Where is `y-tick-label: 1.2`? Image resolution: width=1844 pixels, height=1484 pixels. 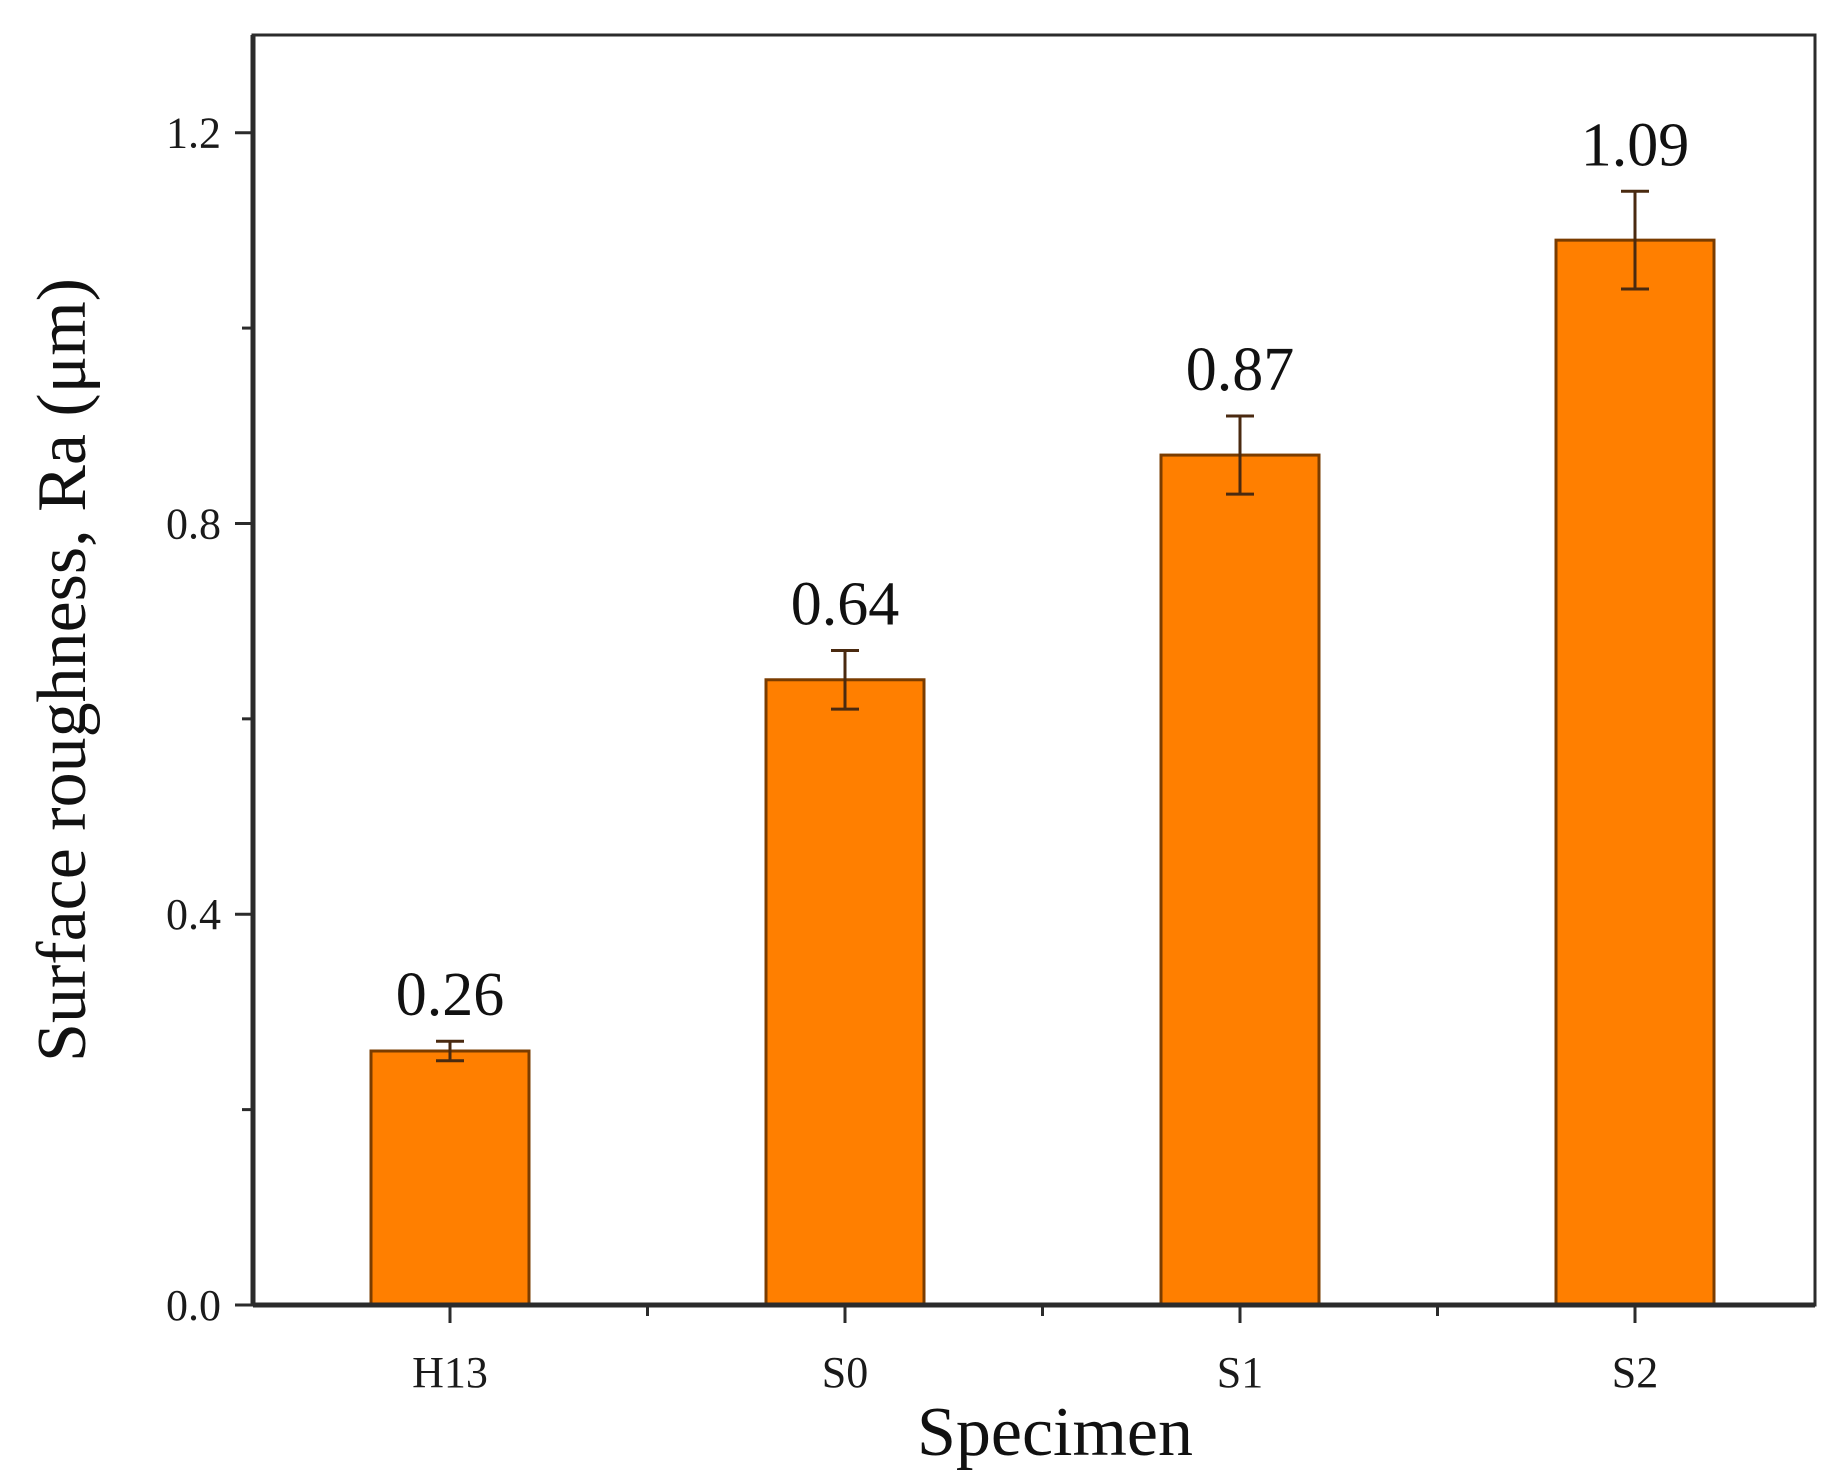 y-tick-label: 1.2 is located at coordinates (193, 133).